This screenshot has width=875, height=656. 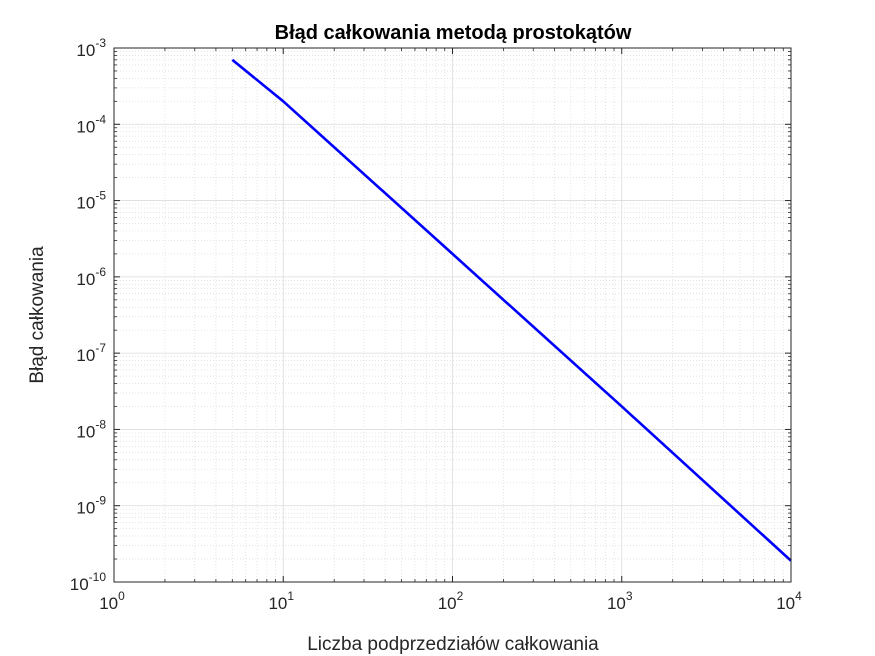 I want to click on y-tick-labels: 10⁻¹⁰ 10⁻⁹ 10⁻⁸ 10⁻⁷ 10⁻⁶ 10⁻⁵ 10⁻⁴ 10⁻³, so click(x=88, y=315).